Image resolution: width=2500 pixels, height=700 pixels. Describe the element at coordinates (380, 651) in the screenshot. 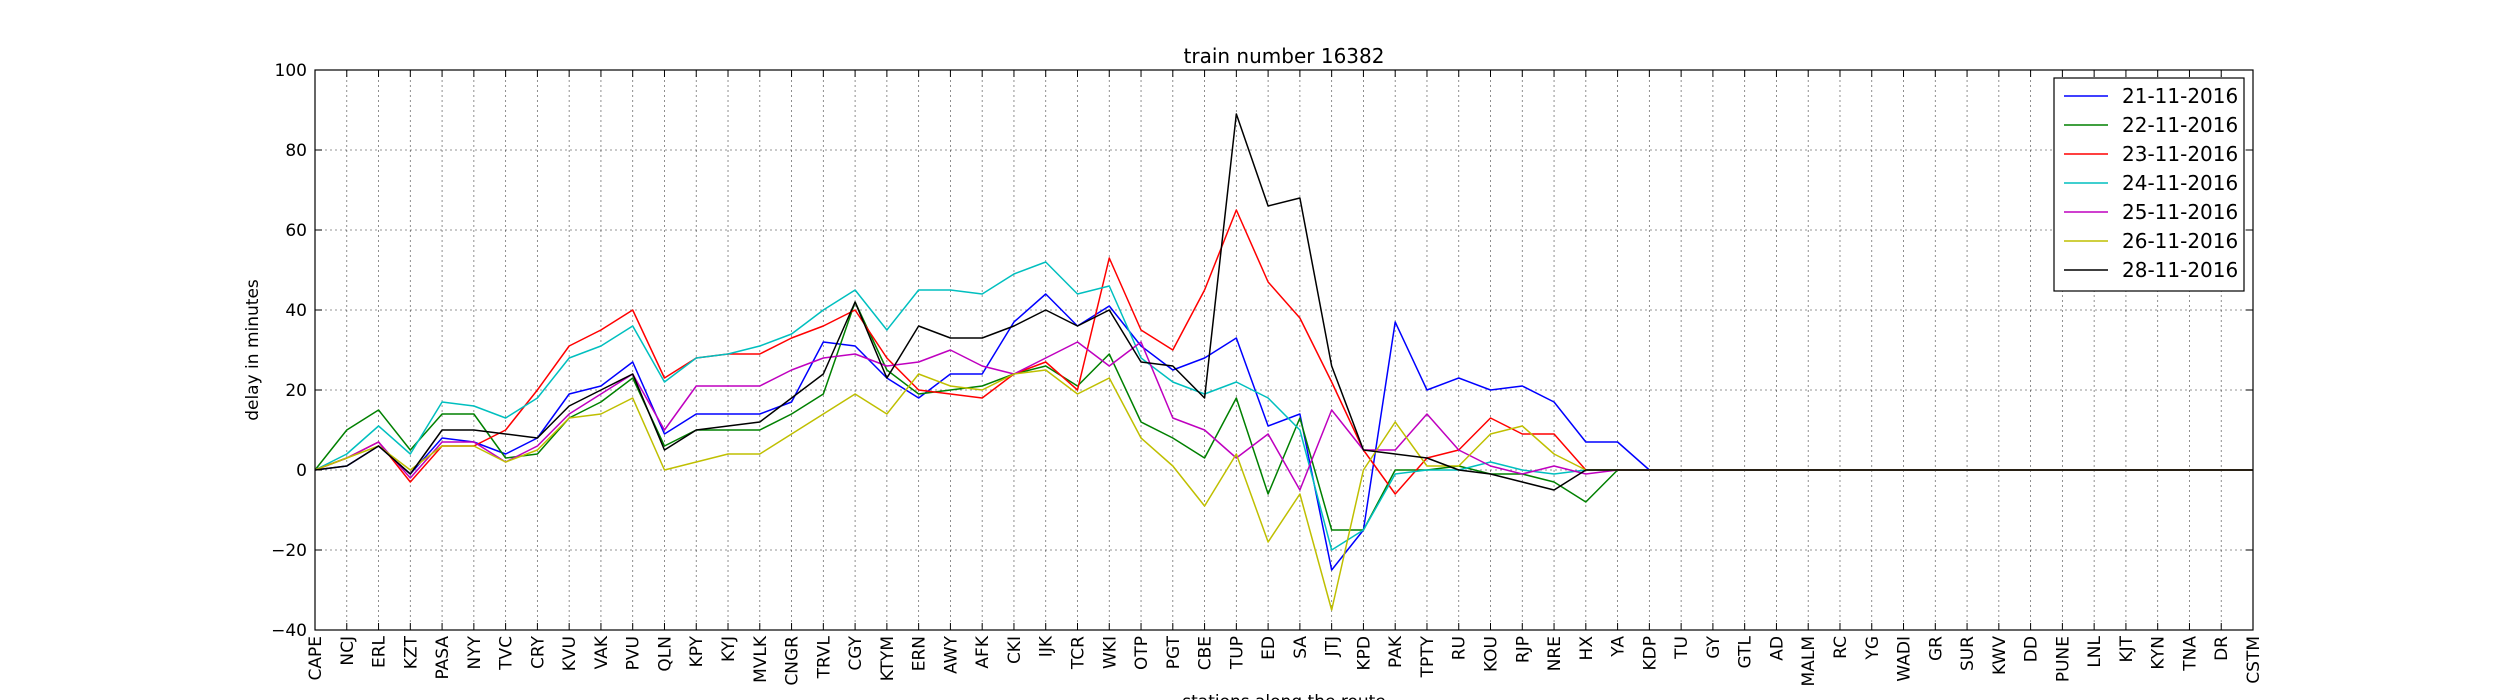

I see `x-tick-label: ERL` at that location.